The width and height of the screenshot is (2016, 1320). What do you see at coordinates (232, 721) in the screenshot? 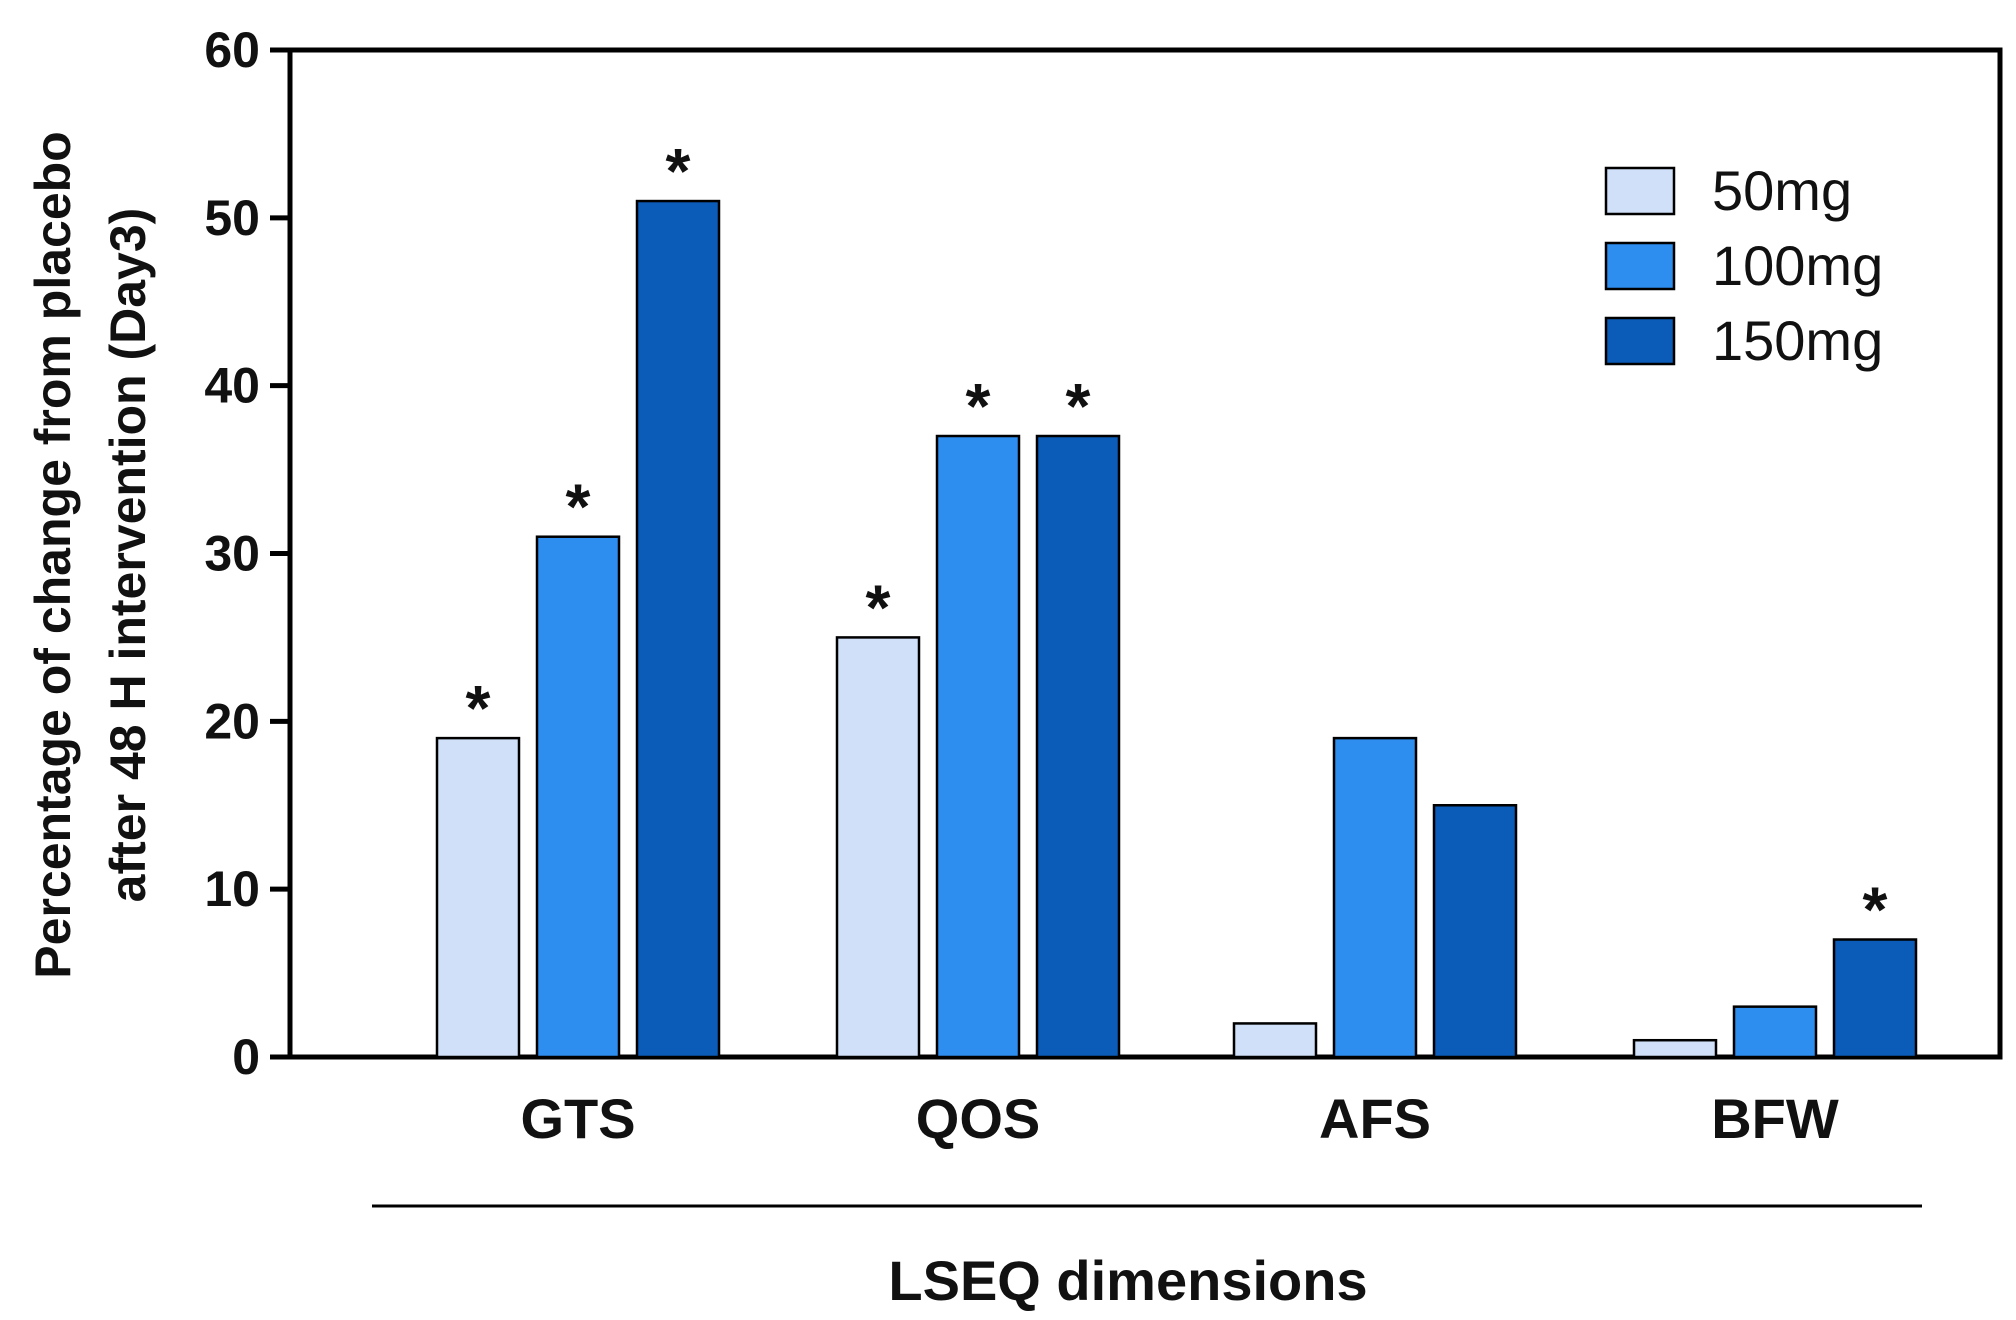
I see `y-tick-label: 20` at bounding box center [232, 721].